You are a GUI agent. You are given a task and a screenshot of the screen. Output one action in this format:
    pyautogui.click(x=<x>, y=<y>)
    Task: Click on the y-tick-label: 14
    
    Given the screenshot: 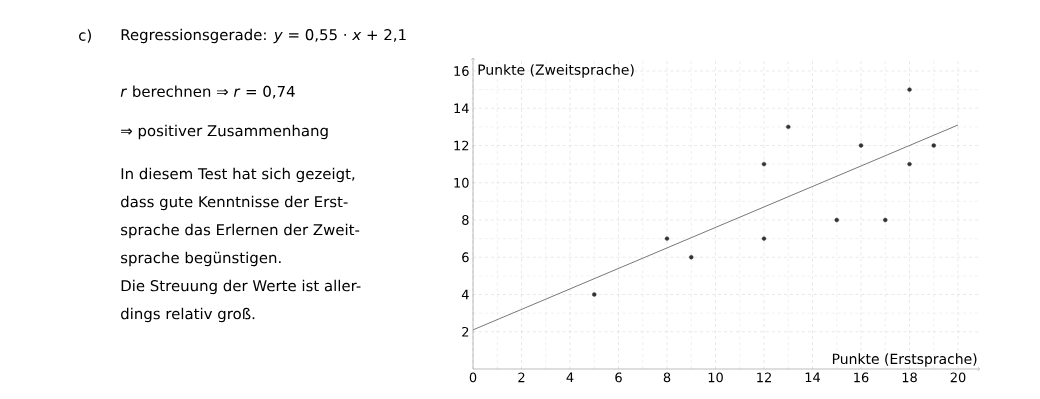 What is the action you would take?
    pyautogui.click(x=461, y=108)
    